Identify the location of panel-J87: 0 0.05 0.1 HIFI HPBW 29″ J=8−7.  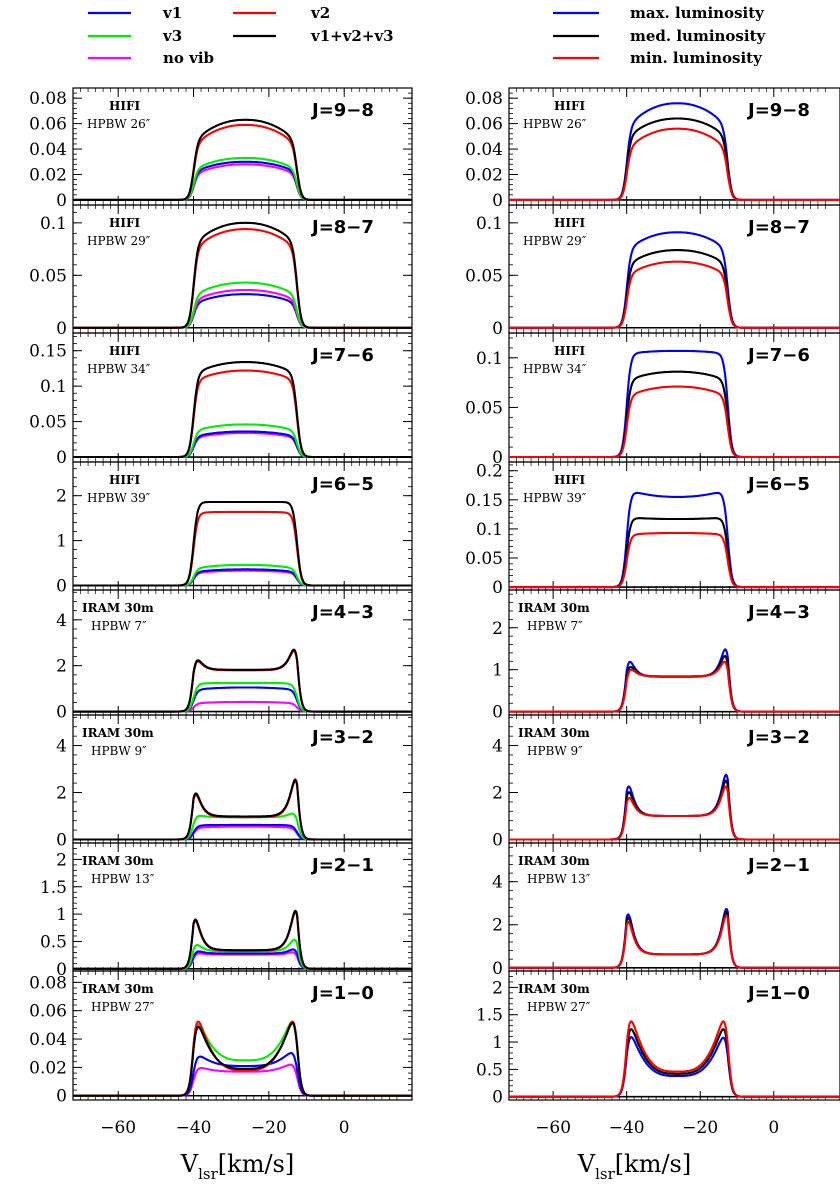
(652, 271).